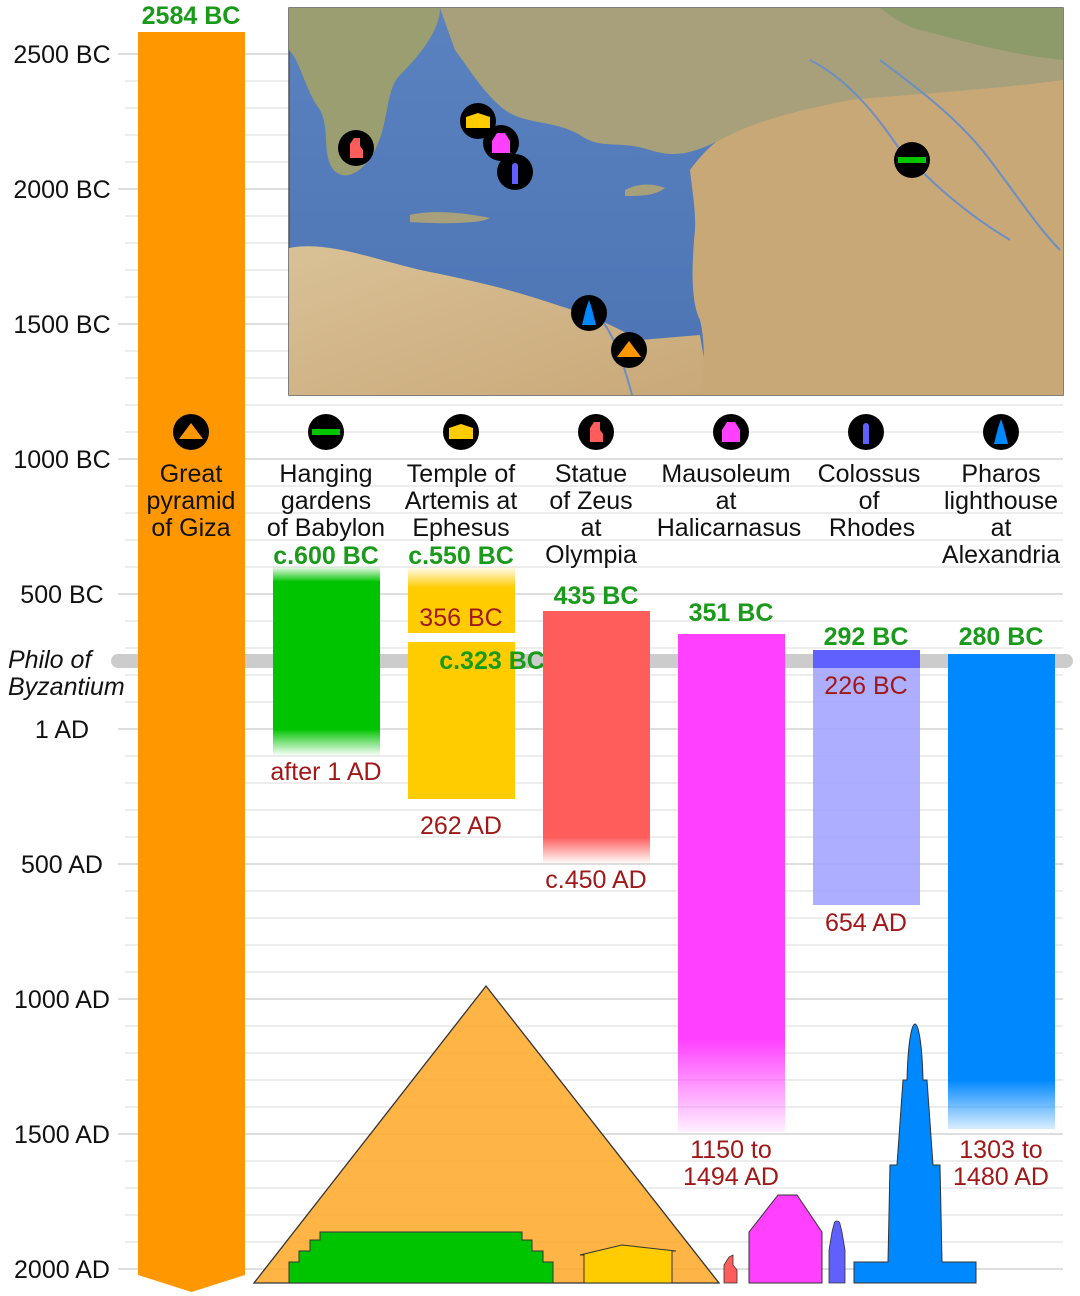 This screenshot has width=1080, height=1296. What do you see at coordinates (628, 1264) in the screenshot?
I see `temple-silhouette` at bounding box center [628, 1264].